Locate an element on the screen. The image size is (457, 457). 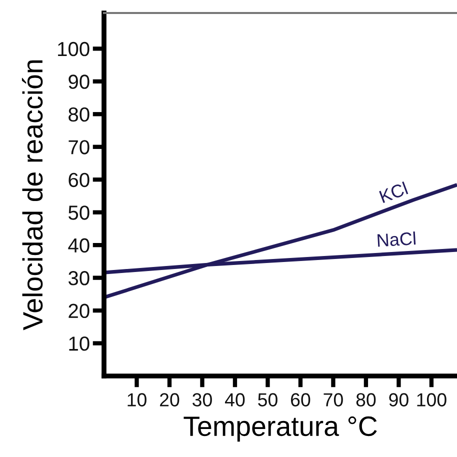
y-tick-label: 90 is located at coordinates (79, 81).